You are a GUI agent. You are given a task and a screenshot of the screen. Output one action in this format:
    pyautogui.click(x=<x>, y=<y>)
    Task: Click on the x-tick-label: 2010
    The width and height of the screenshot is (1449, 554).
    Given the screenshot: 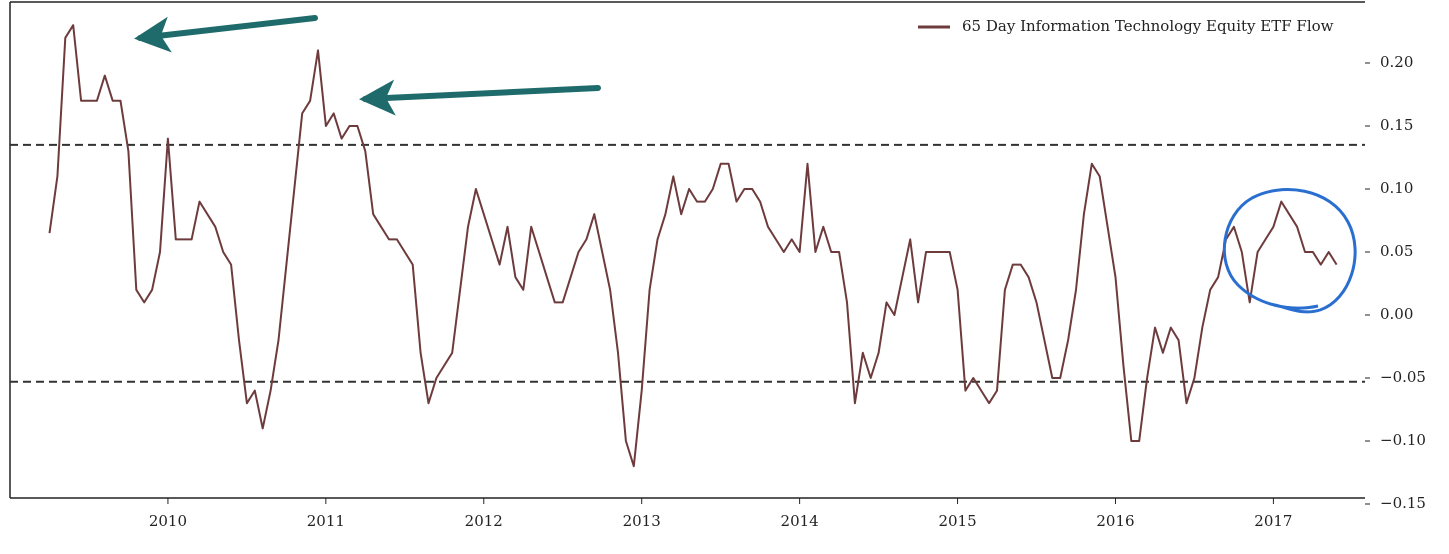 What is the action you would take?
    pyautogui.click(x=168, y=521)
    